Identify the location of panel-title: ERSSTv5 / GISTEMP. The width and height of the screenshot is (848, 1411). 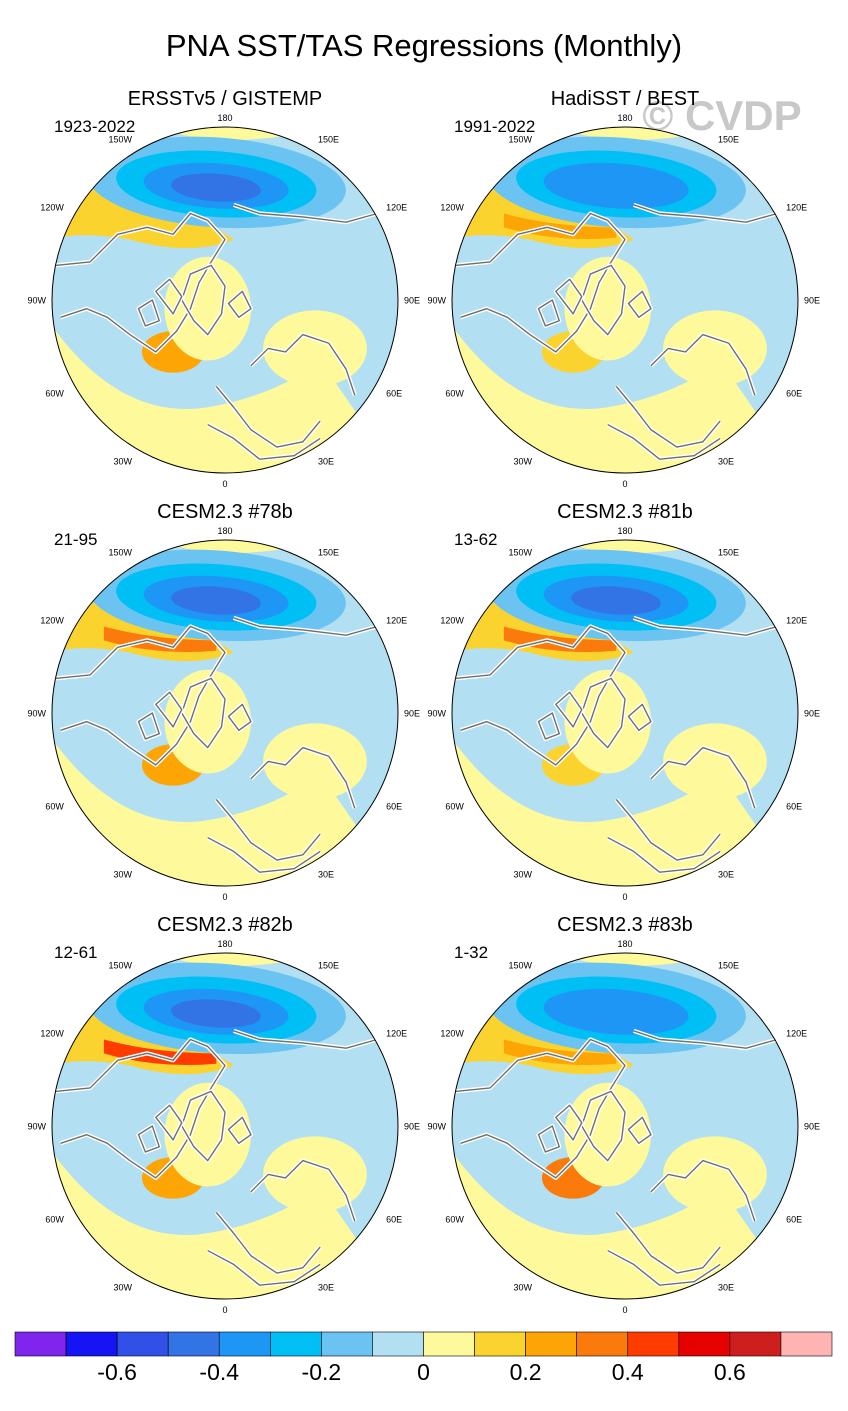
(225, 99).